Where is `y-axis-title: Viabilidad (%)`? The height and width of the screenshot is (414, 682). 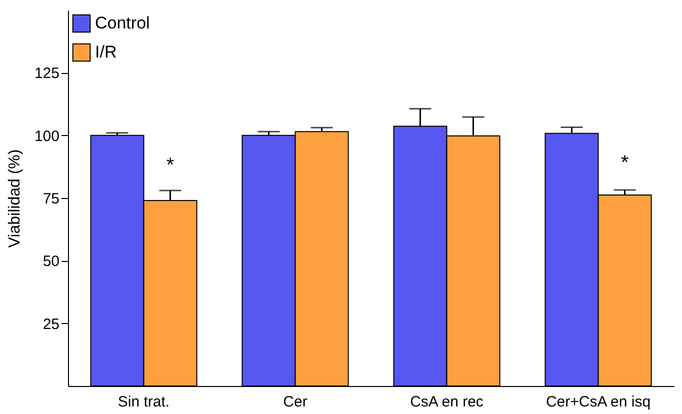 y-axis-title: Viabilidad (%) is located at coordinates (15, 198).